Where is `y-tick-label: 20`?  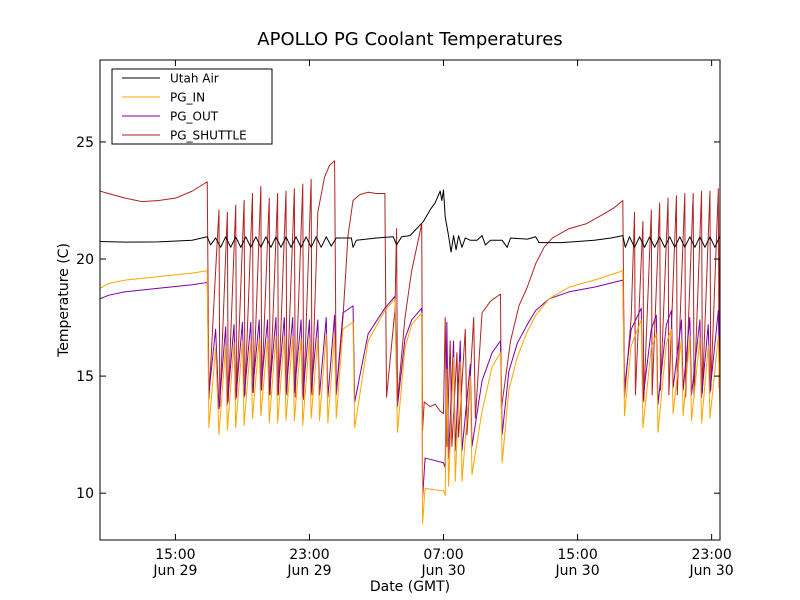
y-tick-label: 20 is located at coordinates (85, 260).